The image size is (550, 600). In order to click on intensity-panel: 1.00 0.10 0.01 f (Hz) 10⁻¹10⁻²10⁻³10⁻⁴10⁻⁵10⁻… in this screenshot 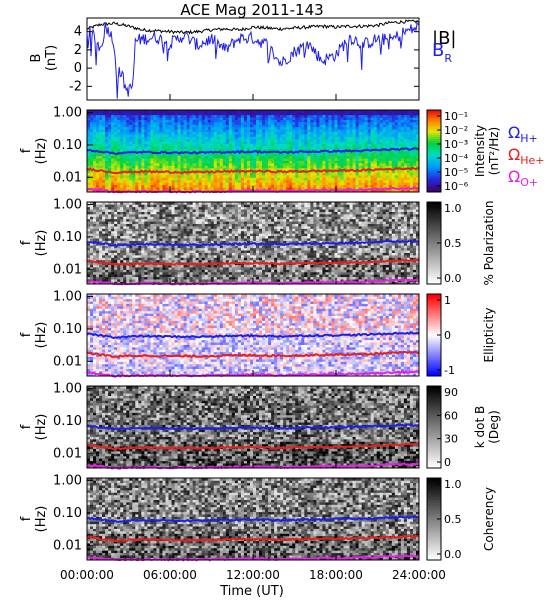, I will do `click(260, 150)`.